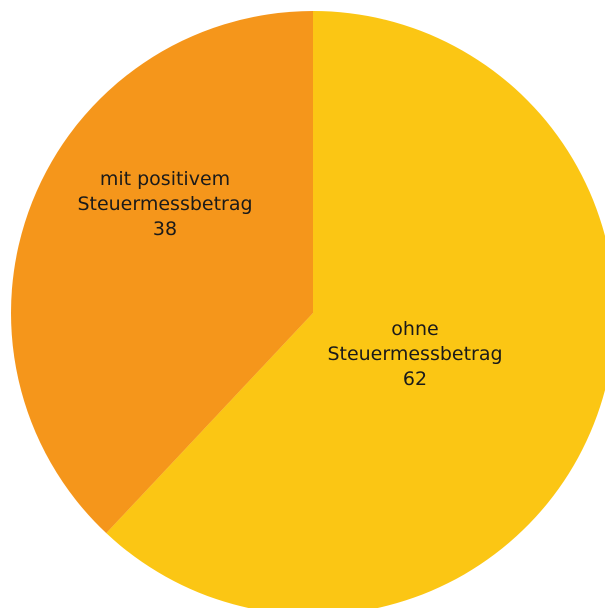 The height and width of the screenshot is (608, 605). Describe the element at coordinates (414, 329) in the screenshot. I see `slice-label-line-0-0: ohne` at that location.